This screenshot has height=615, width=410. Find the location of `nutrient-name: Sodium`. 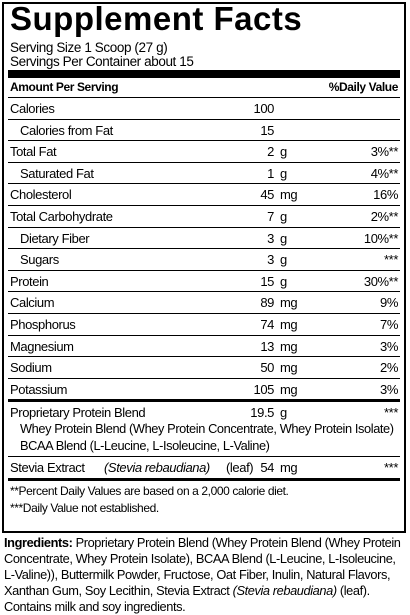

nutrient-name: Sodium is located at coordinates (31, 368).